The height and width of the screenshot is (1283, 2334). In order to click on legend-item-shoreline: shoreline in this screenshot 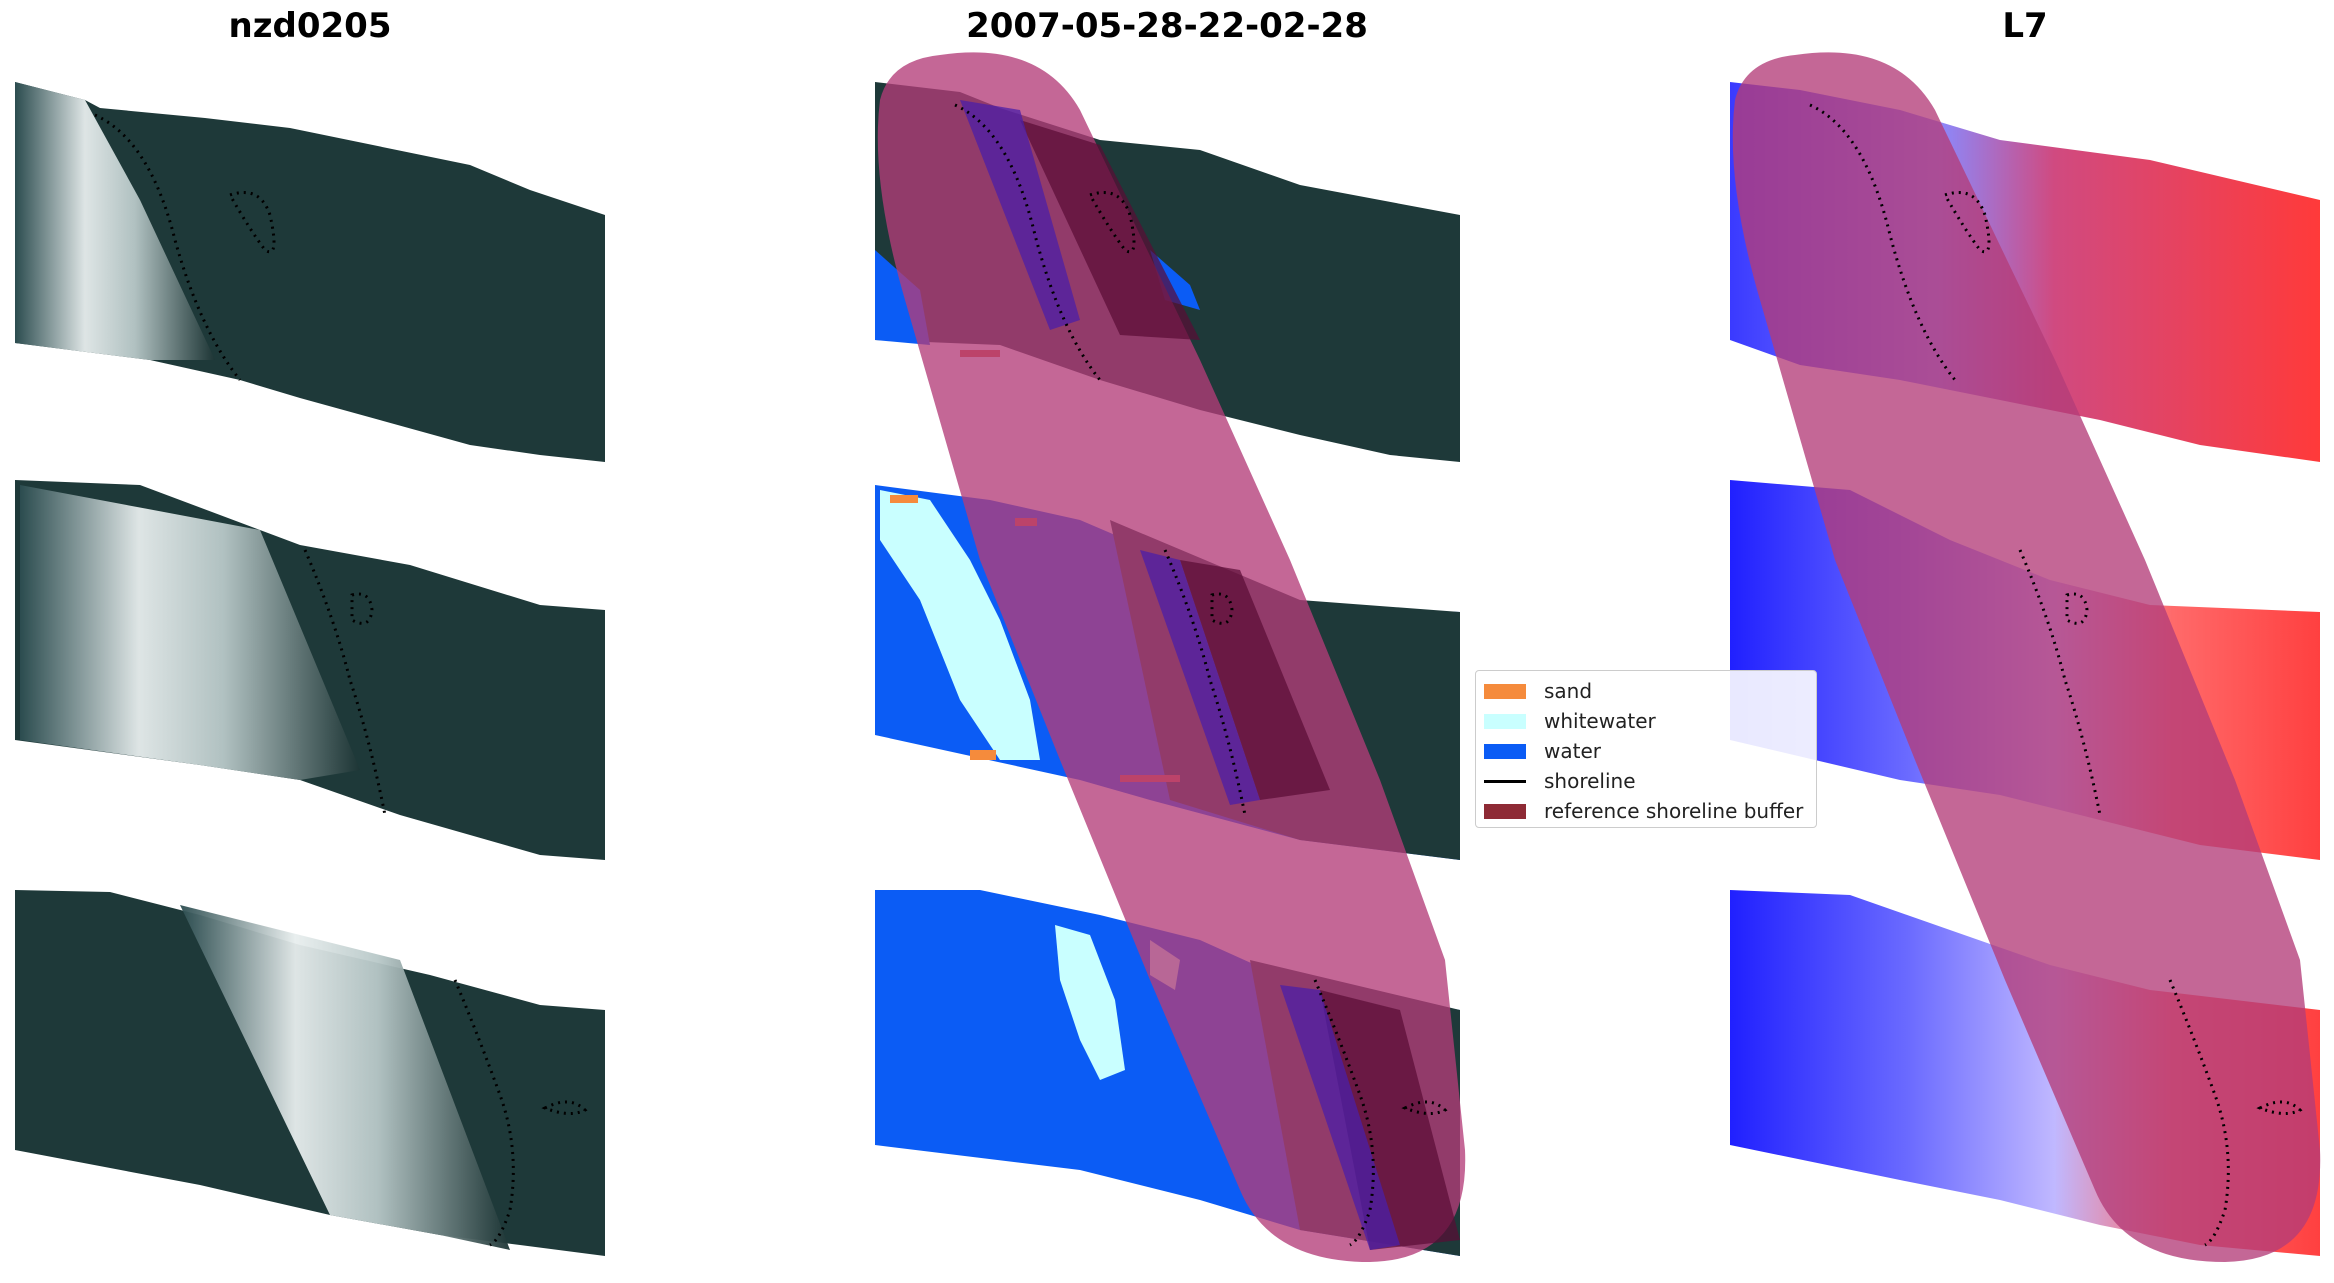, I will do `click(1646, 781)`.